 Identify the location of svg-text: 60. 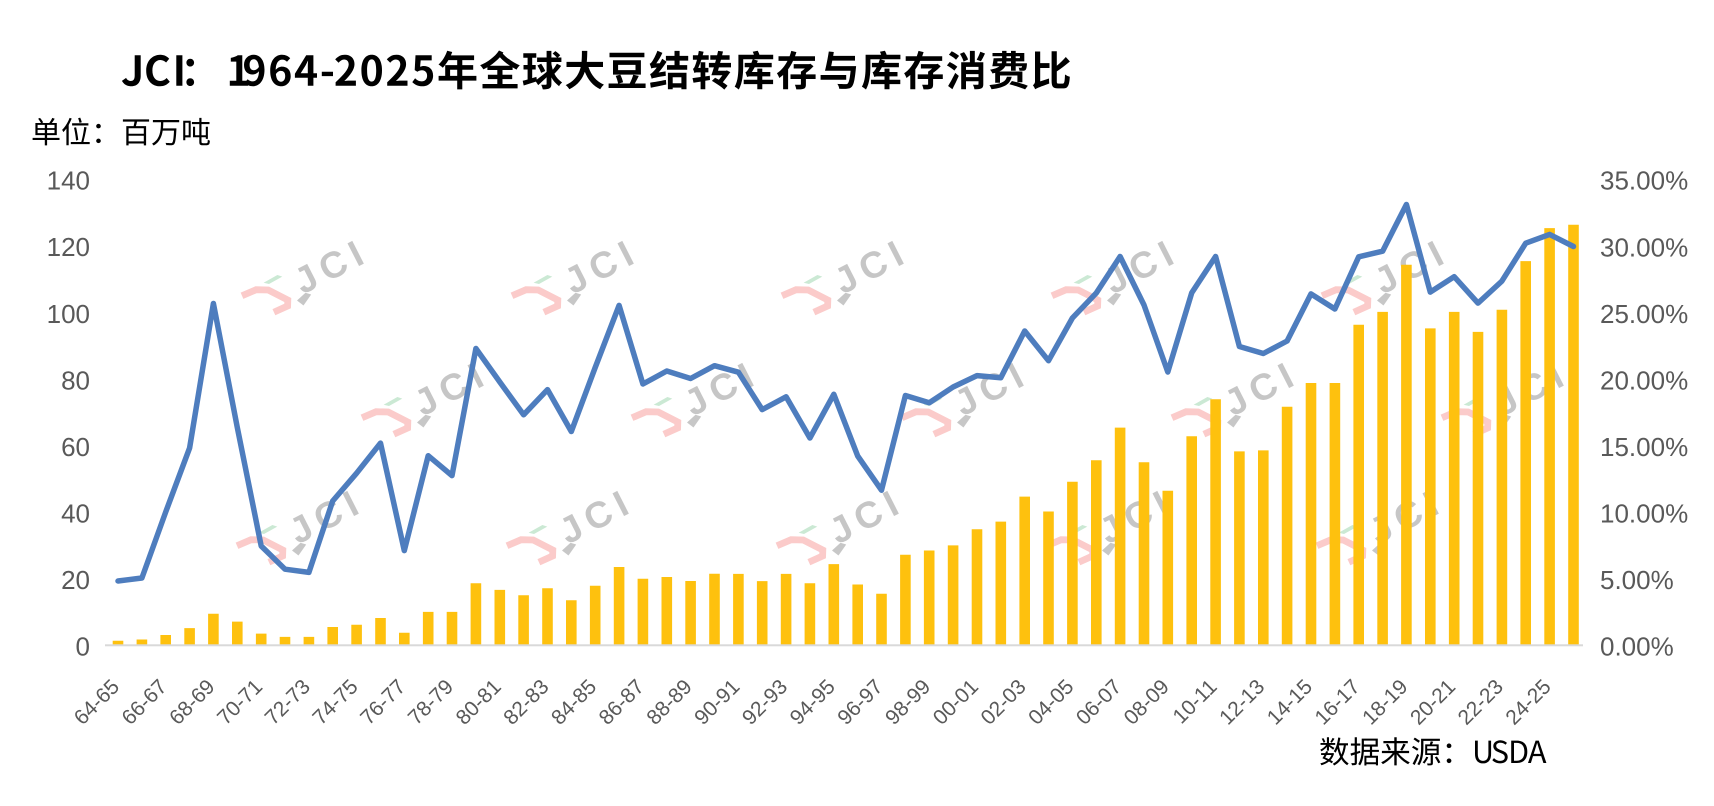
(75, 447).